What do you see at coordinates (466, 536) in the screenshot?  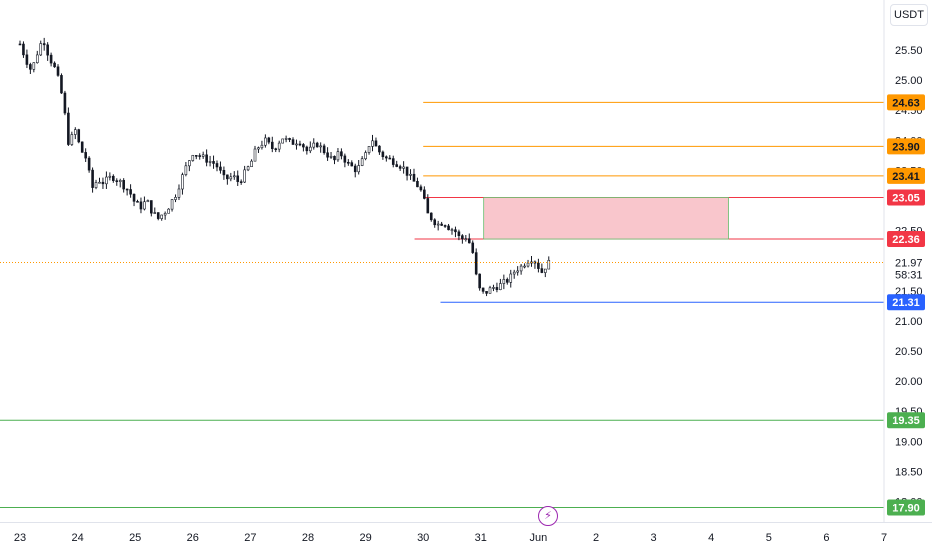 I see `time-axis: 23 24 25 26 27 28 29 30 31 Jun 2 3 4 5 6 7` at bounding box center [466, 536].